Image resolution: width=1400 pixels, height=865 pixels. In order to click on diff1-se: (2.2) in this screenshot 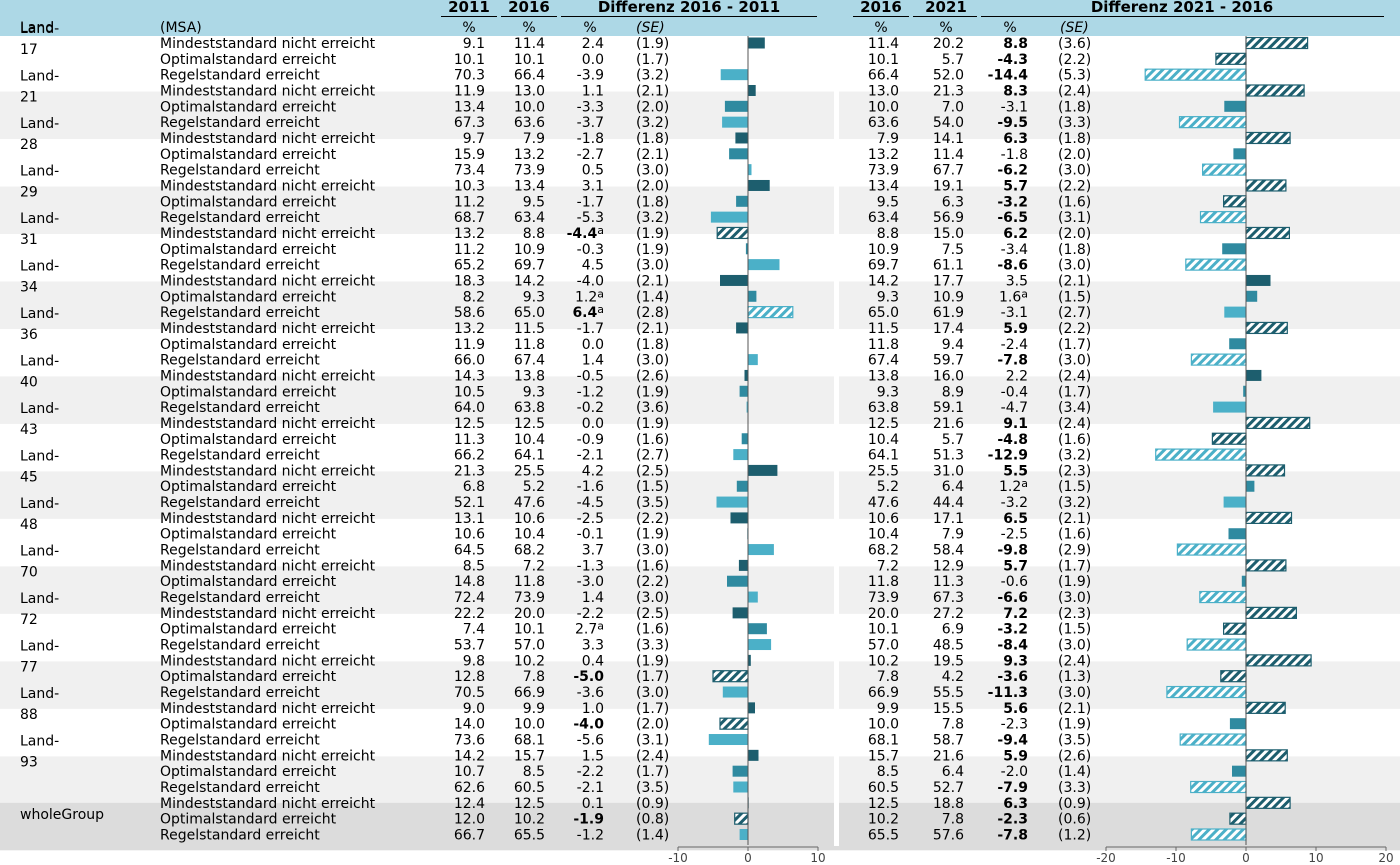, I will do `click(652, 582)`.